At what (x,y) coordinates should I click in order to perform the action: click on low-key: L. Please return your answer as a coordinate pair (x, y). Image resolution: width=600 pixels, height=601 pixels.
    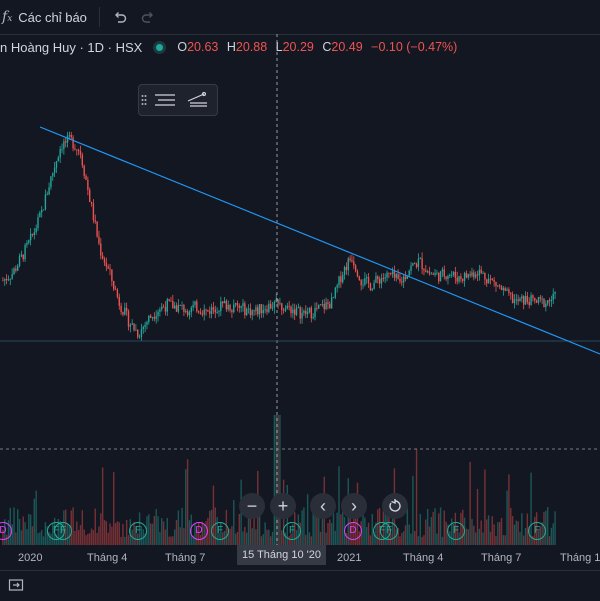
    Looking at the image, I should click on (279, 47).